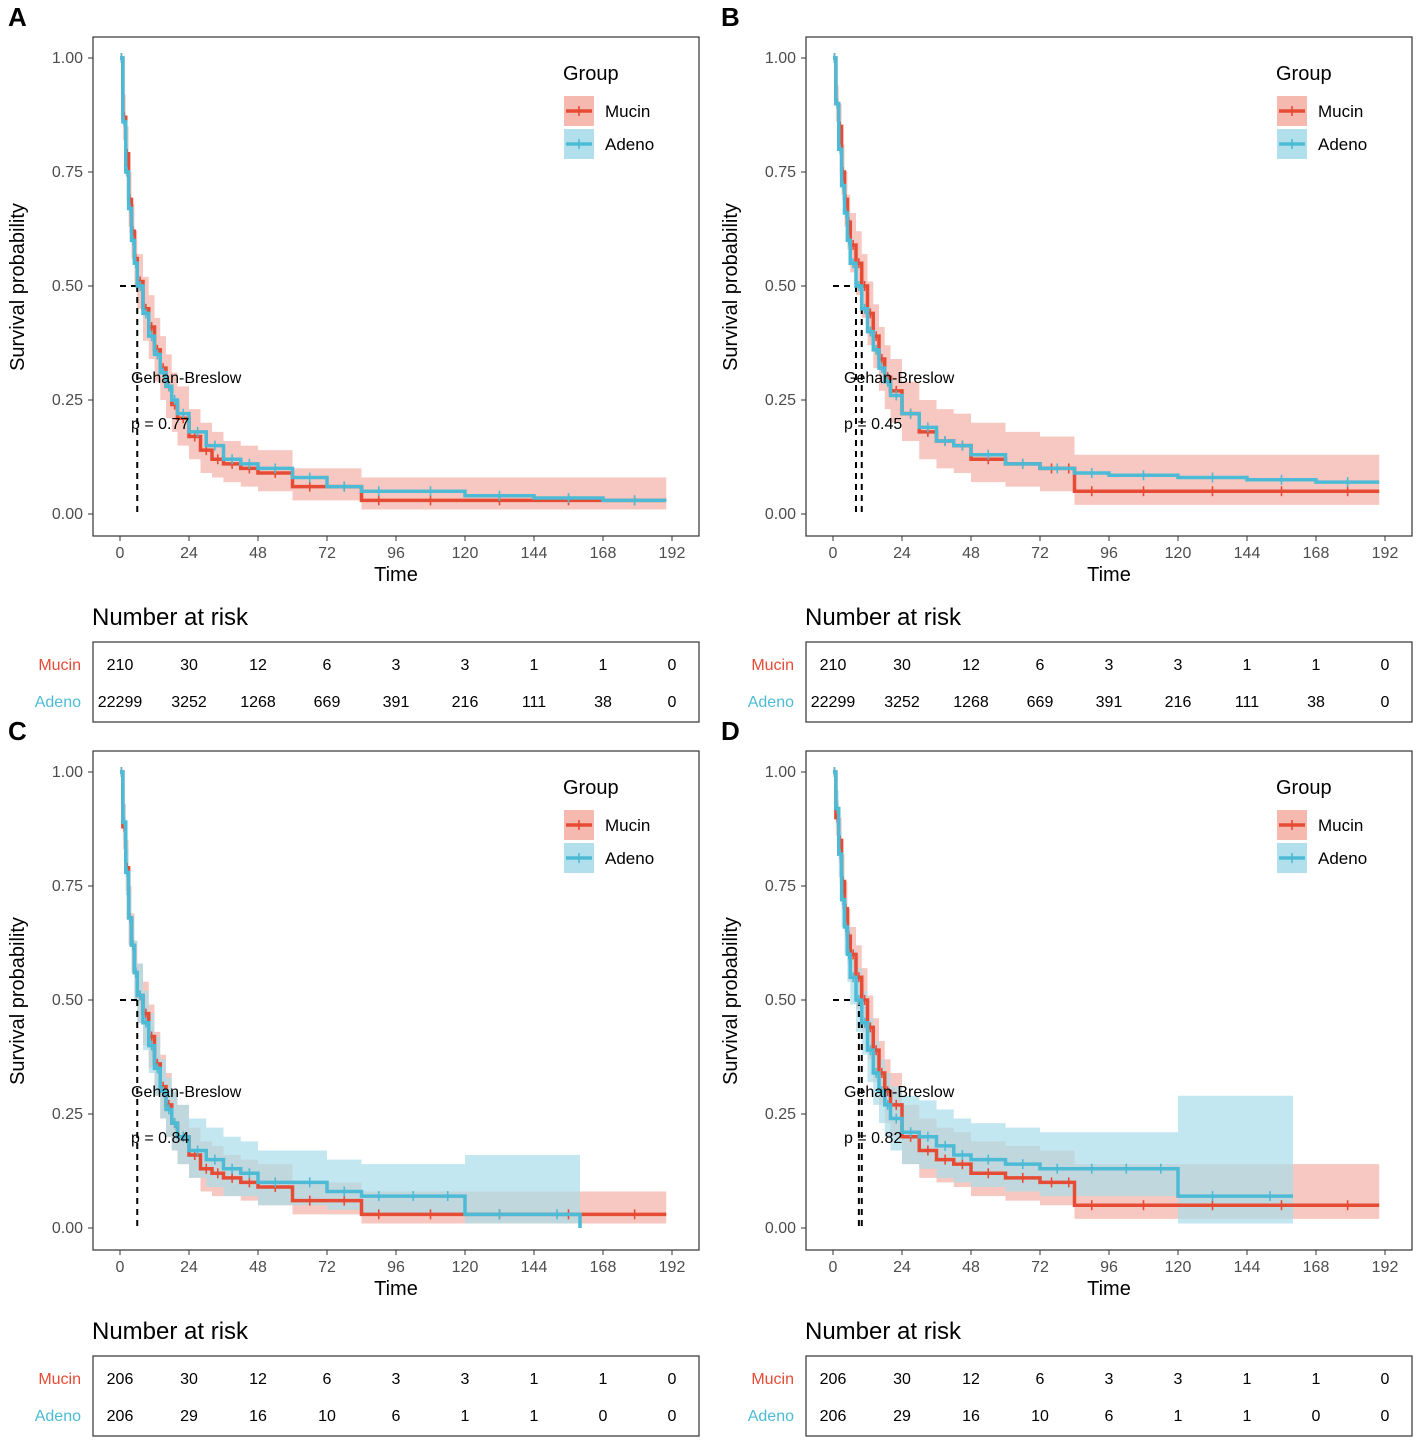 The width and height of the screenshot is (1417, 1440). Describe the element at coordinates (327, 1416) in the screenshot. I see `risk-cell: 10` at that location.